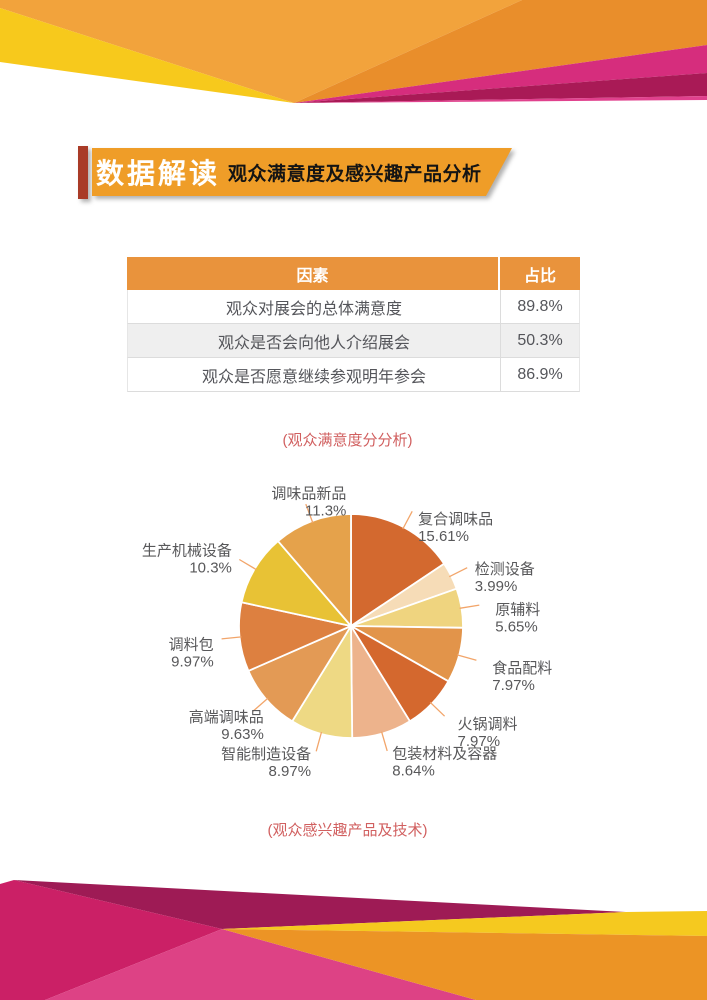 The image size is (707, 1000). What do you see at coordinates (347, 830) in the screenshot?
I see `pie-caption: (观众感兴趣产品及技术)` at bounding box center [347, 830].